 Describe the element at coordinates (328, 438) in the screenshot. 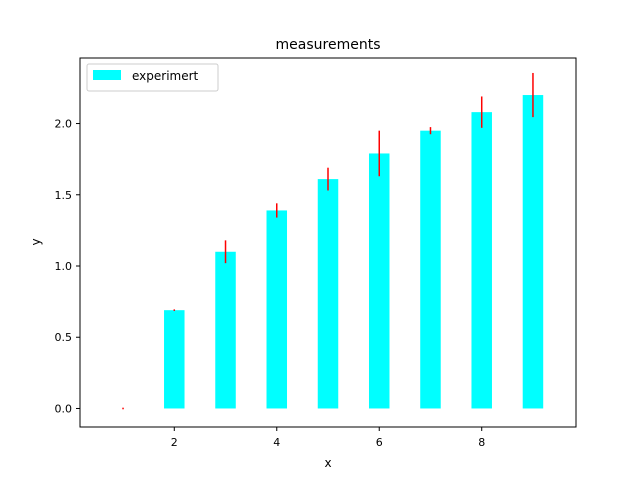

I see `x-axis-ticks: 2 4 6 8` at that location.